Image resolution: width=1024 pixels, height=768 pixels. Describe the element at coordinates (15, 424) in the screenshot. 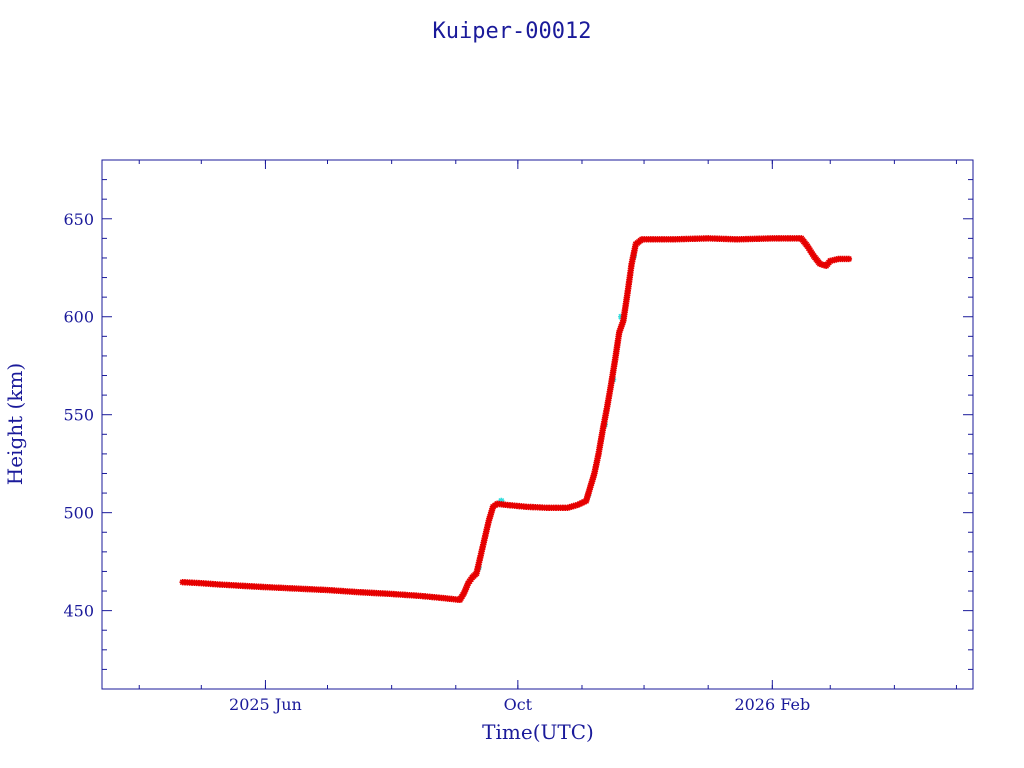

I see `y-axis-label: Height (km)` at that location.